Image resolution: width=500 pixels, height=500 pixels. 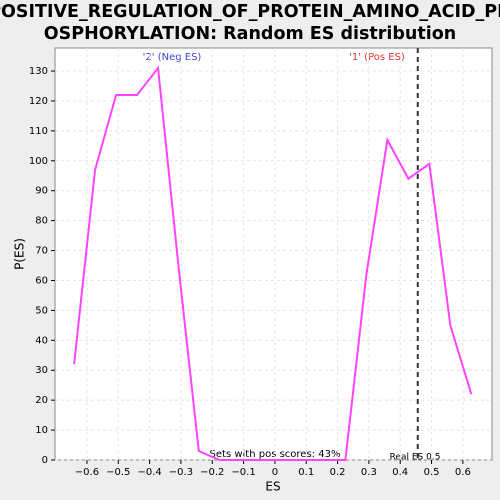 I want to click on y-tick-label: 60, so click(x=41, y=280).